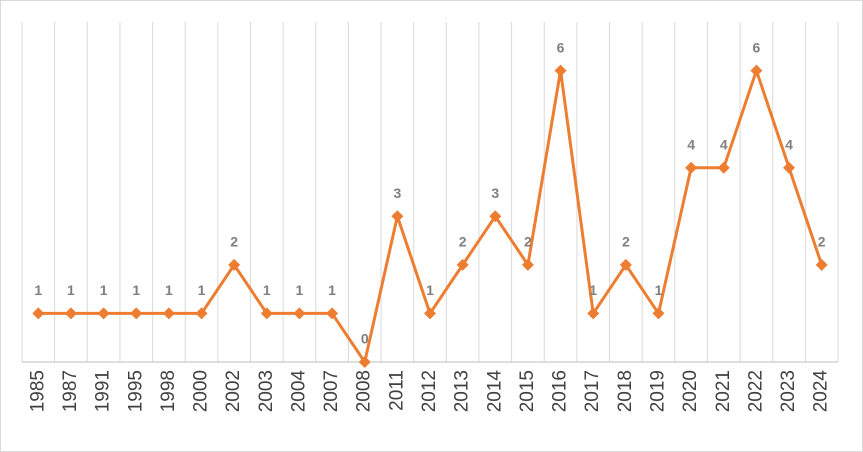 The height and width of the screenshot is (452, 863). I want to click on data-label: 0, so click(365, 339).